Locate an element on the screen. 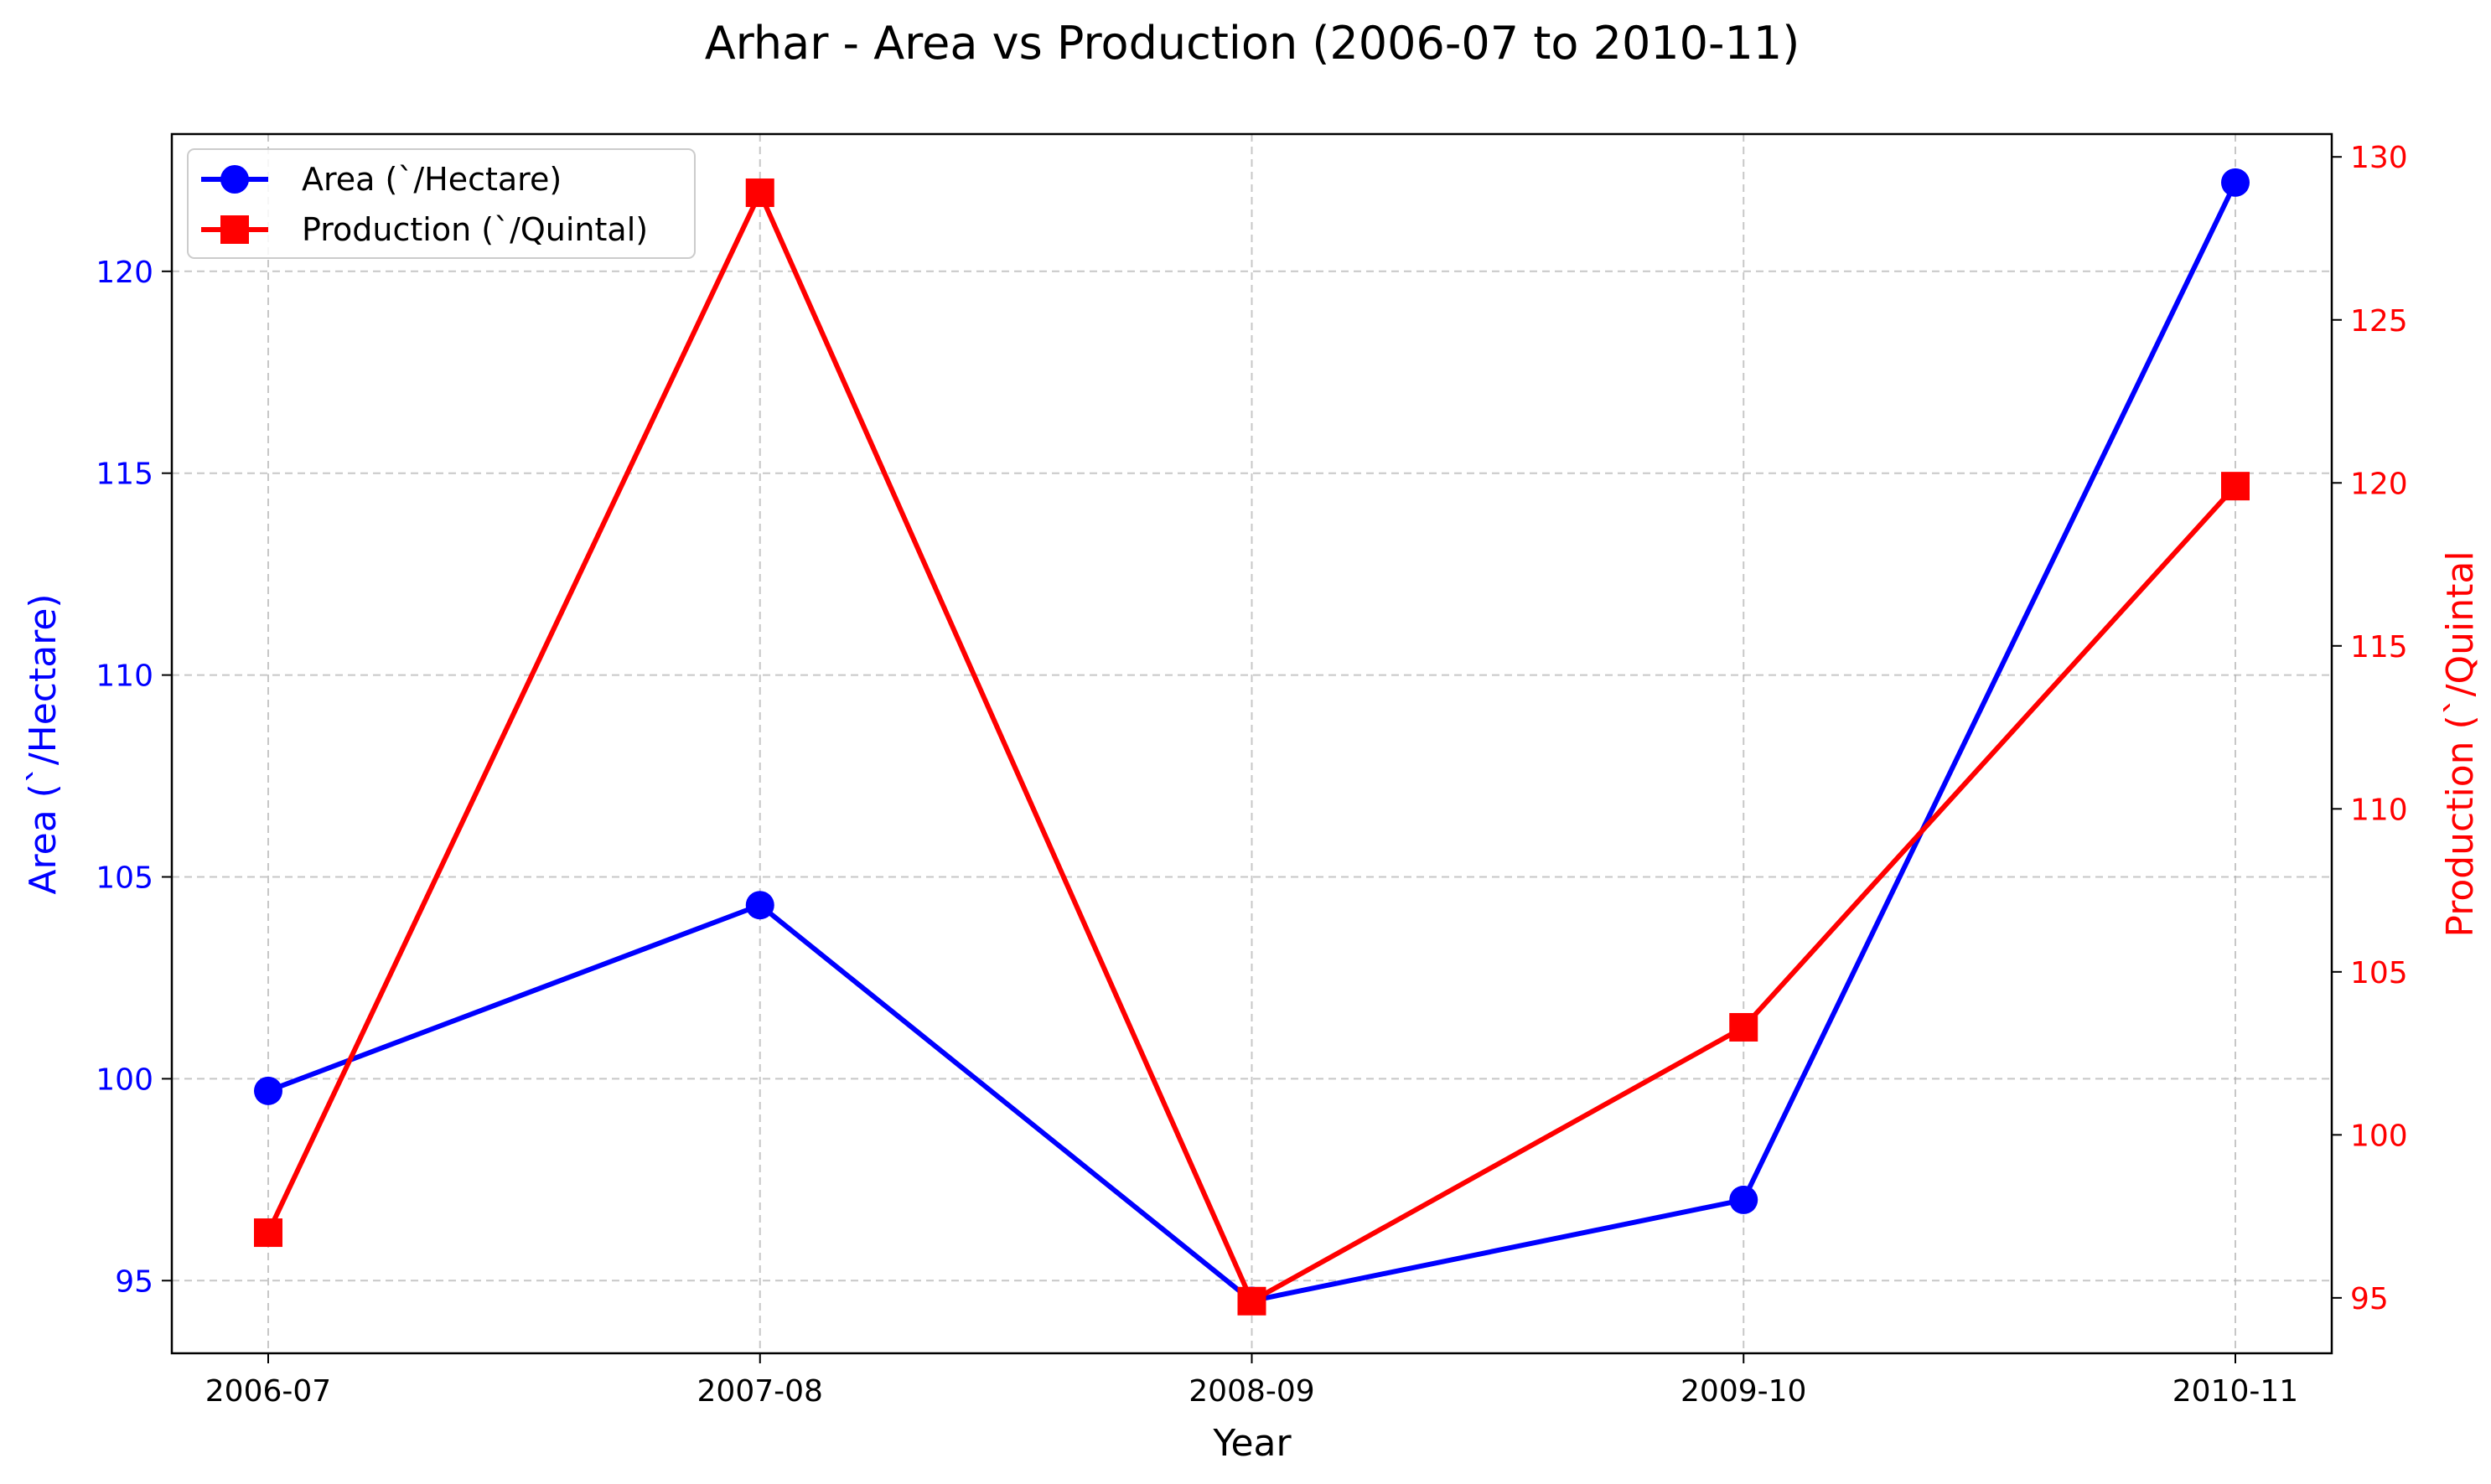 The image size is (2491, 1484). x-tick-label: 2008-09 is located at coordinates (1251, 1391).